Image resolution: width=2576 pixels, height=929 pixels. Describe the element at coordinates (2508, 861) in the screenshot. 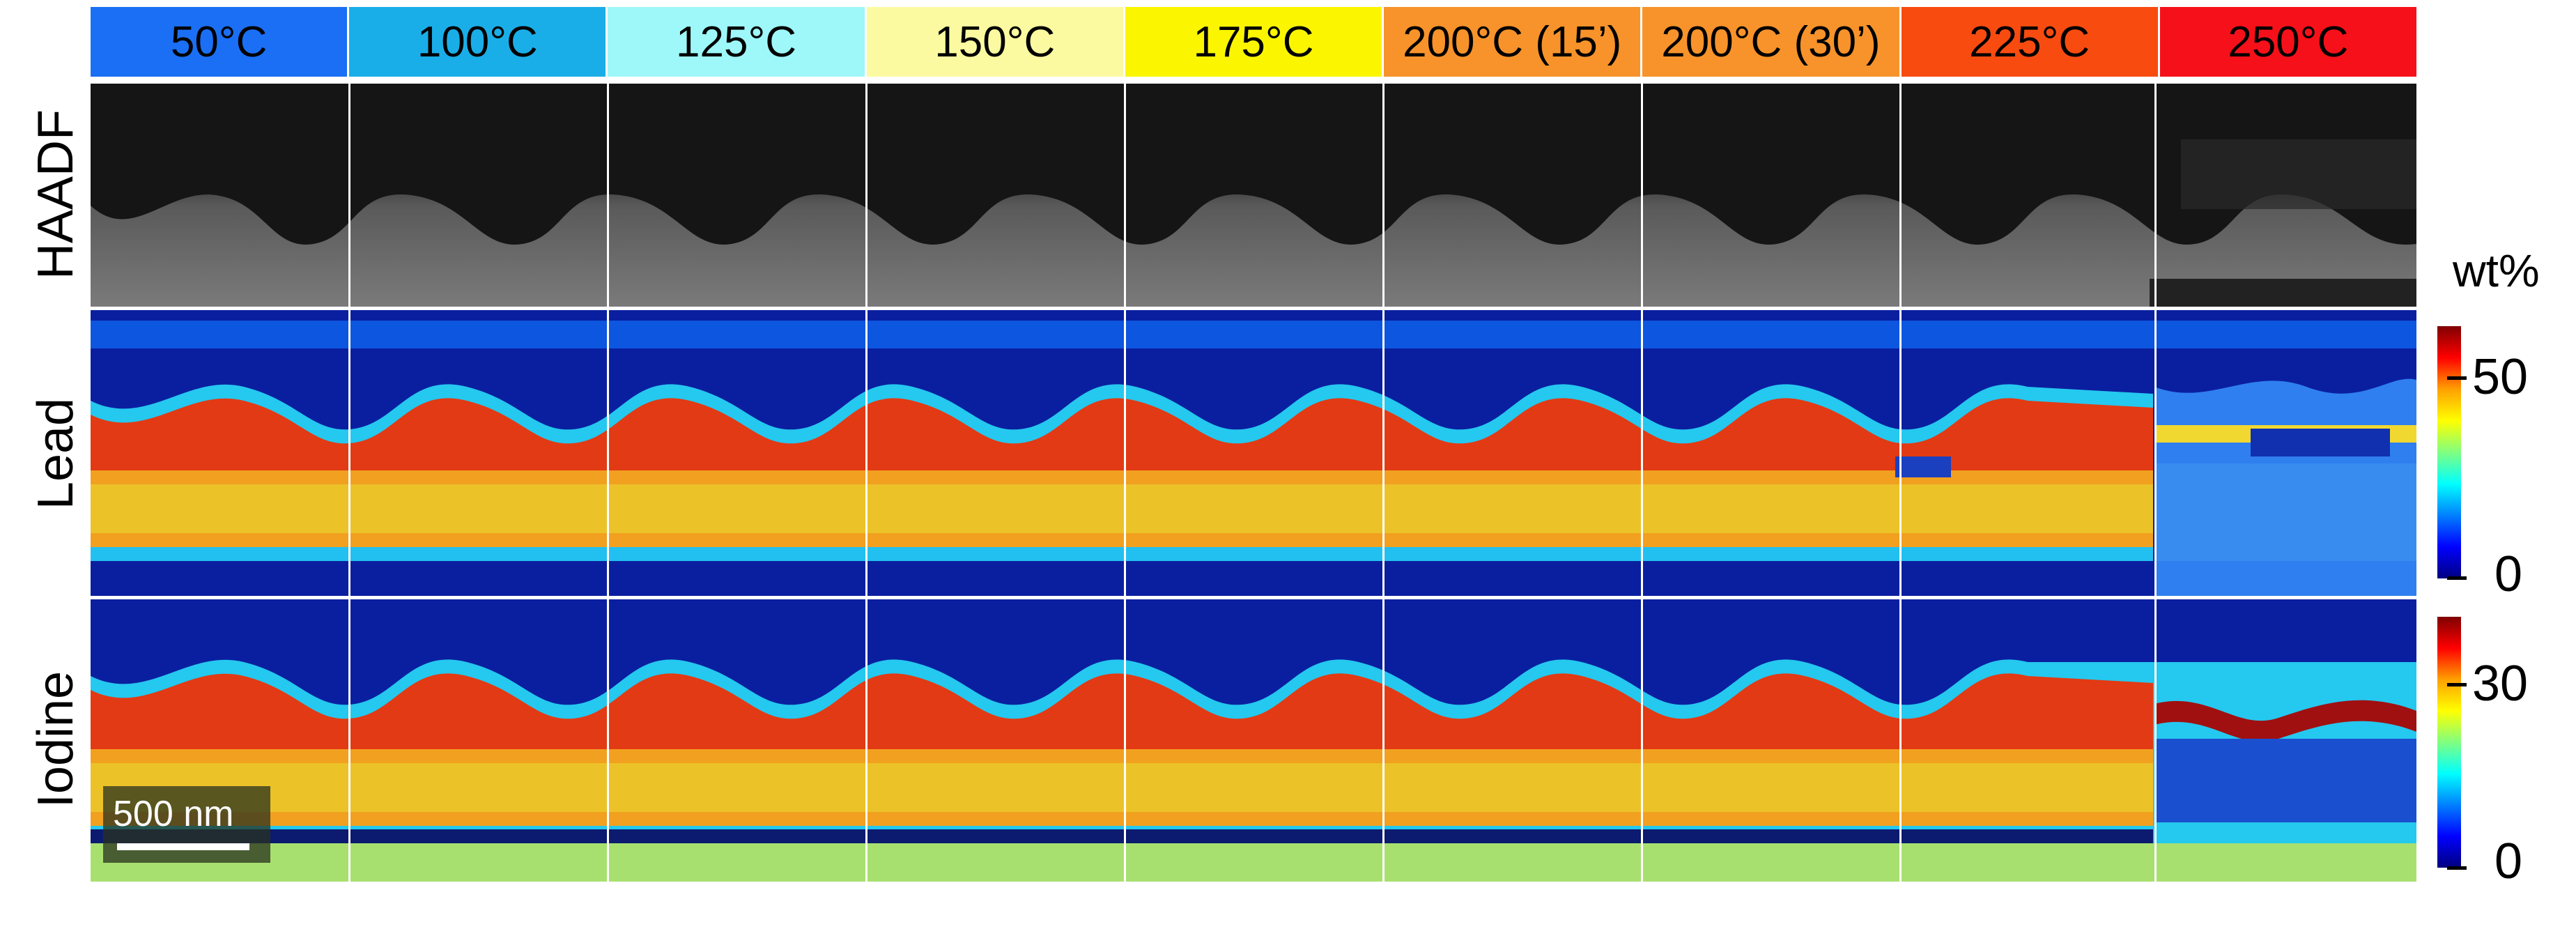

I see `iodine-tick-label-bottom: 0` at that location.